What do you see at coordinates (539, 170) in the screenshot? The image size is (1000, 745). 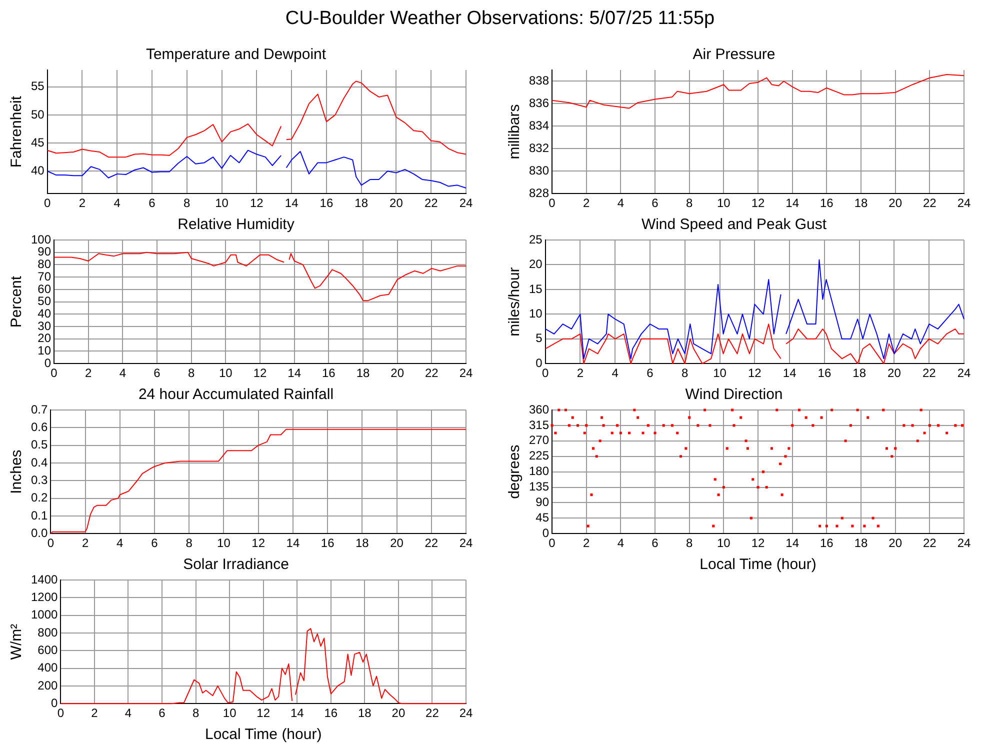 I see `y-tick-label: 830` at bounding box center [539, 170].